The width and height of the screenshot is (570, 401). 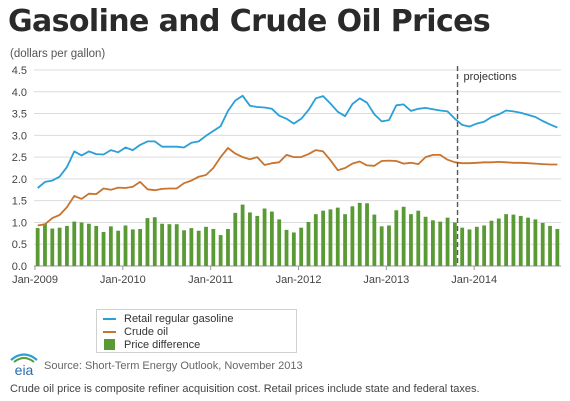 I want to click on legend-label-gasoline: Retail regular gasoline, so click(x=179, y=318).